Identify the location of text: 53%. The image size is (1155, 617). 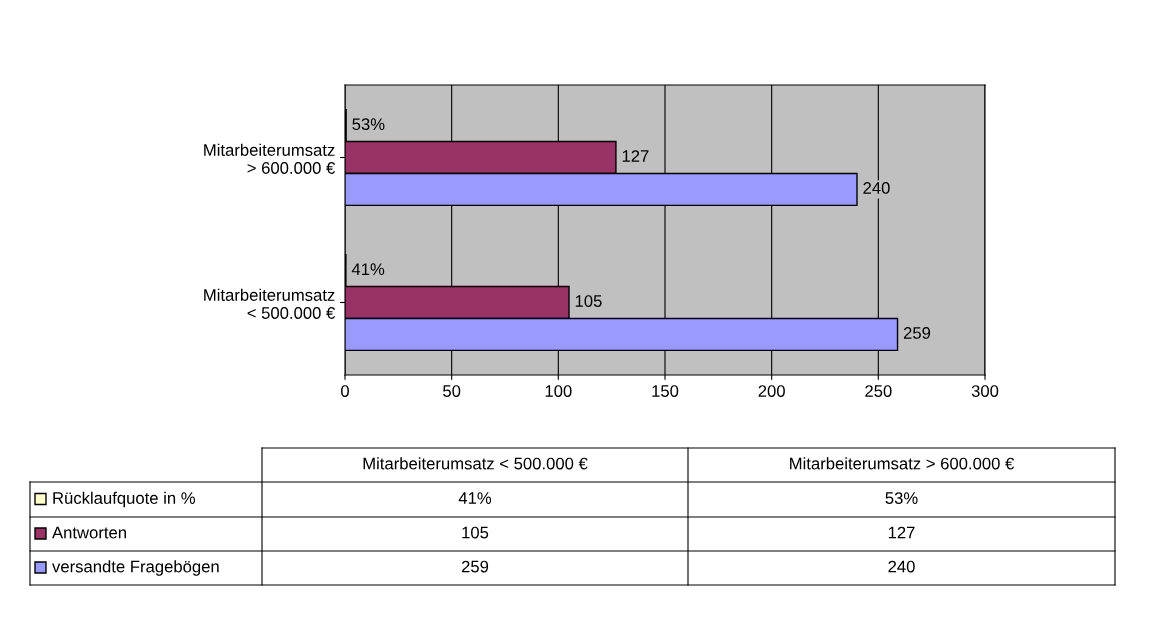
(901, 498).